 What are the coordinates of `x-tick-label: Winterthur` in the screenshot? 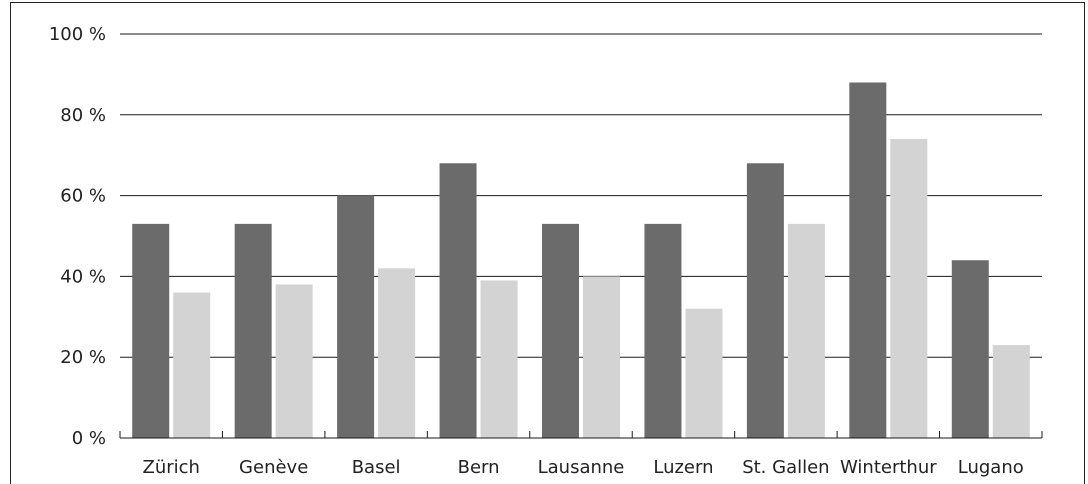 It's located at (888, 467).